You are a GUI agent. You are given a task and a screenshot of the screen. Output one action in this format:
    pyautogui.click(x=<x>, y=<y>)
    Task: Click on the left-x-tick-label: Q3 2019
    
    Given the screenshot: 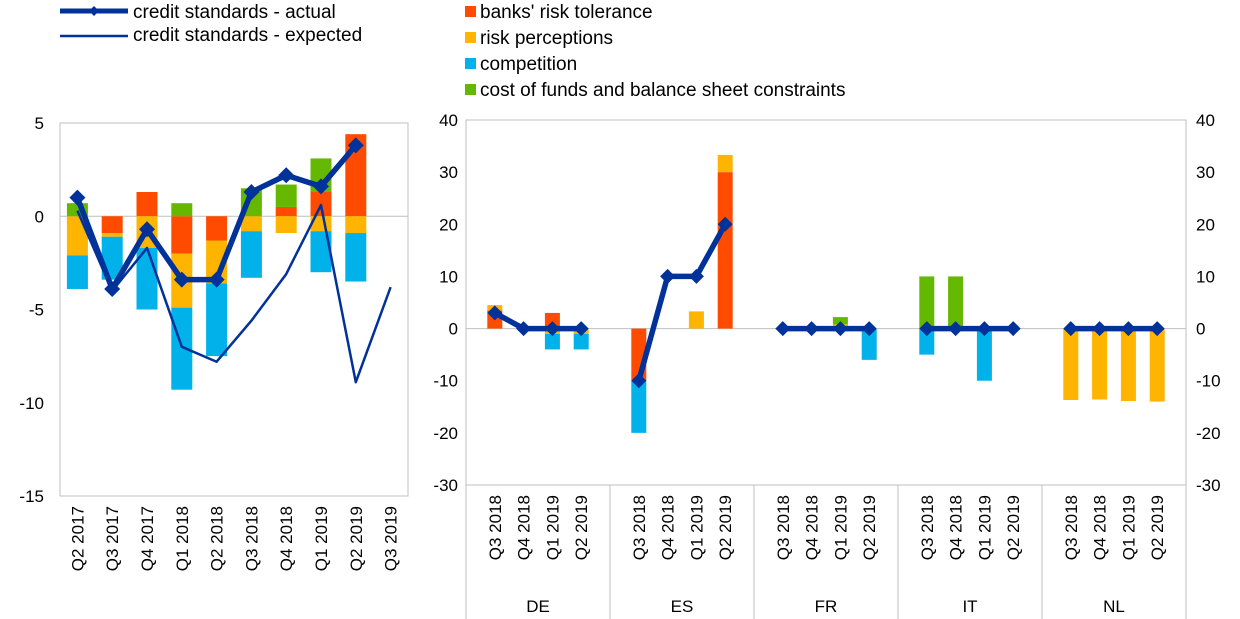 What is the action you would take?
    pyautogui.click(x=391, y=538)
    